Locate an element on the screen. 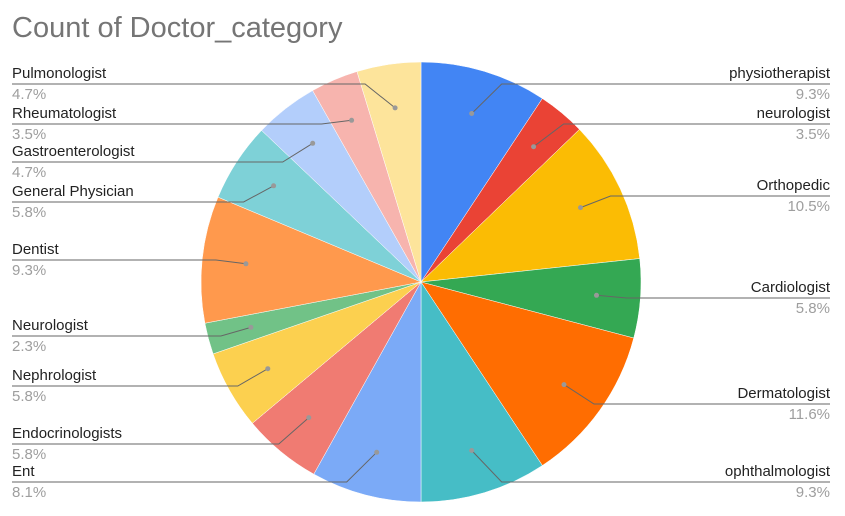 Image resolution: width=845 pixels, height=516 pixels. slice-percent-rheumatologist: 3.5% is located at coordinates (29, 134).